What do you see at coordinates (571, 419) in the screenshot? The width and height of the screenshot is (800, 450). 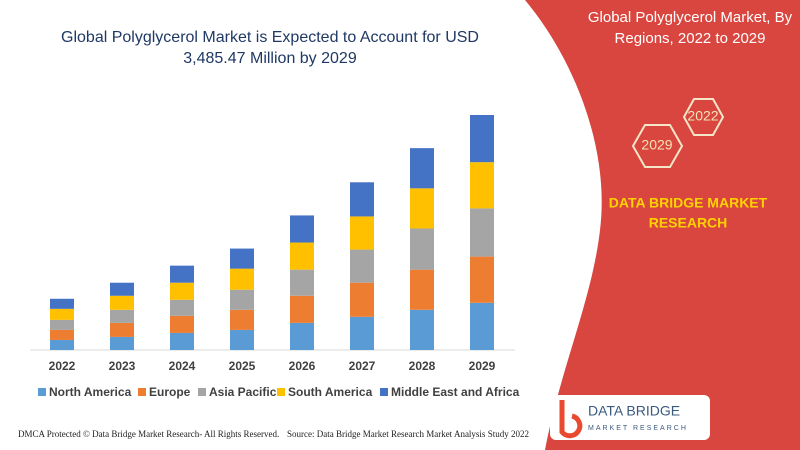 I see `logo-icon` at bounding box center [571, 419].